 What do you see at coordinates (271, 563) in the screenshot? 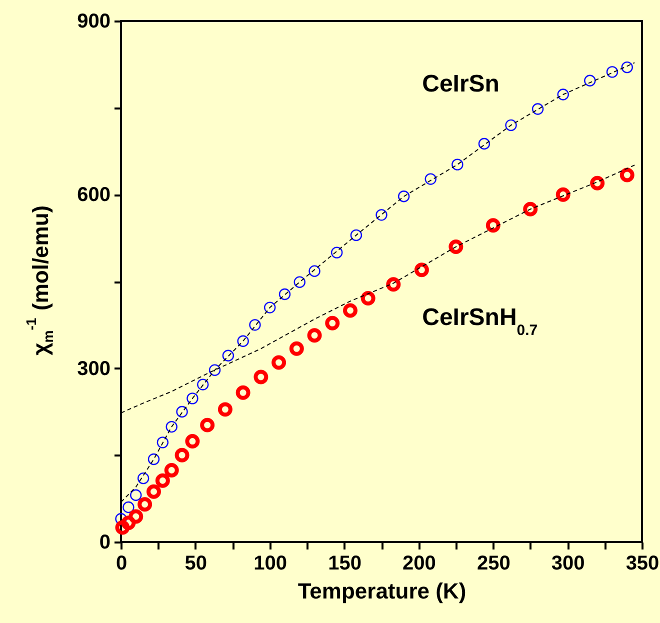
I see `x-tick-label: 100` at bounding box center [271, 563].